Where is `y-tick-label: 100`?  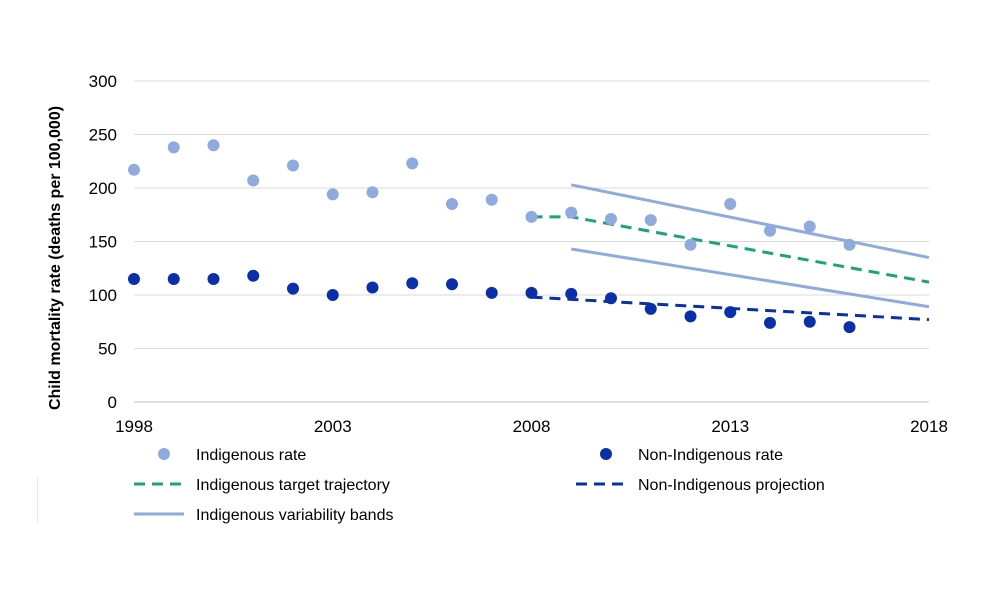
y-tick-label: 100 is located at coordinates (103, 295).